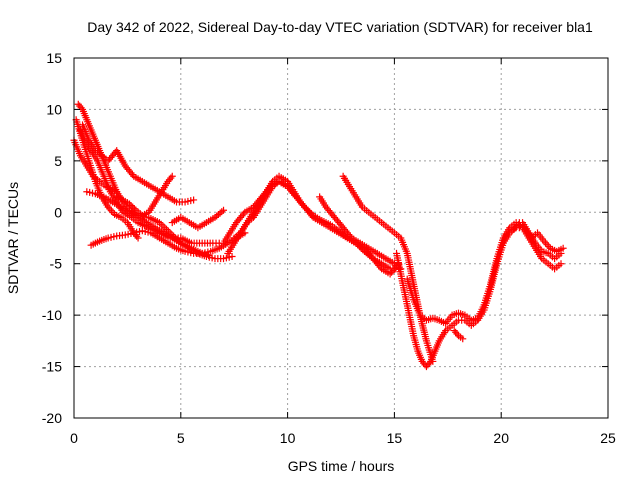 This screenshot has width=640, height=480. I want to click on x-tick-label: 20, so click(501, 438).